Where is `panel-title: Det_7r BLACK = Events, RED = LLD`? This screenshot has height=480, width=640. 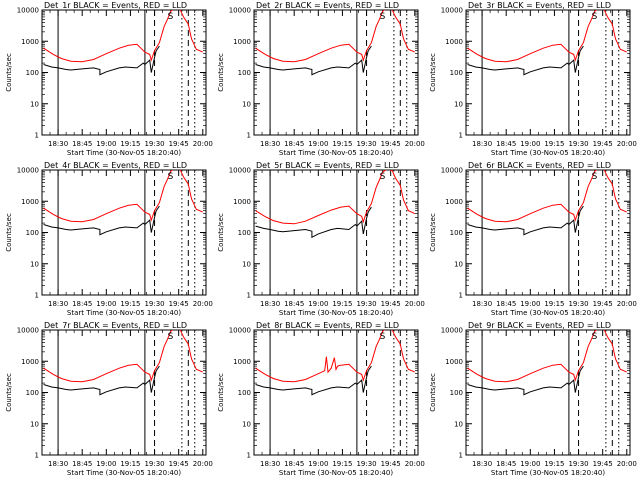
panel-title: Det_7r BLACK = Events, RED = LLD is located at coordinates (115, 325).